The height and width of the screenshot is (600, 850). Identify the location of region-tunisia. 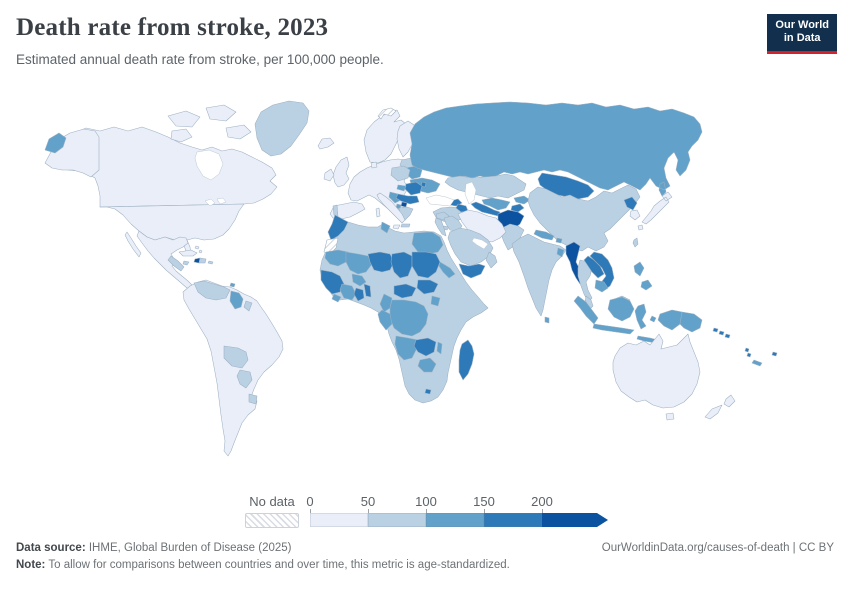
(385, 227).